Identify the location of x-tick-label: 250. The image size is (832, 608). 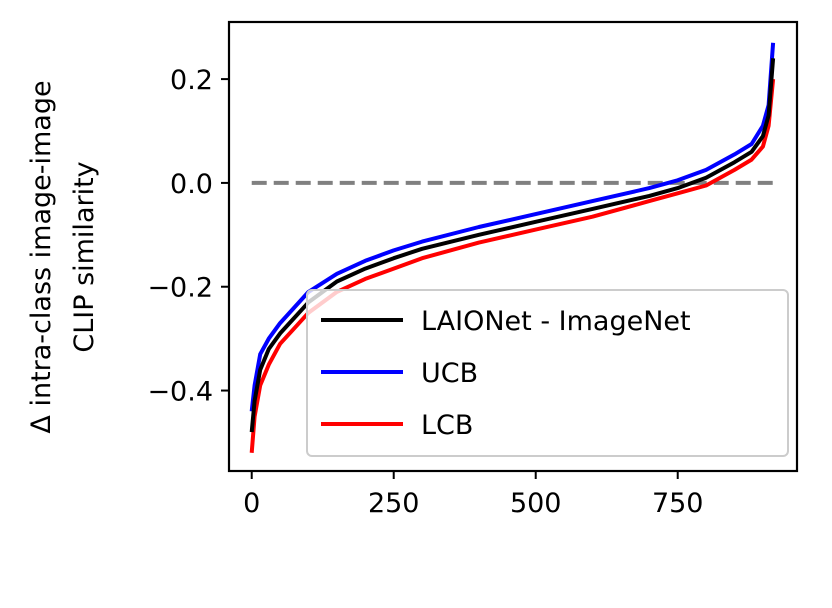
(394, 503).